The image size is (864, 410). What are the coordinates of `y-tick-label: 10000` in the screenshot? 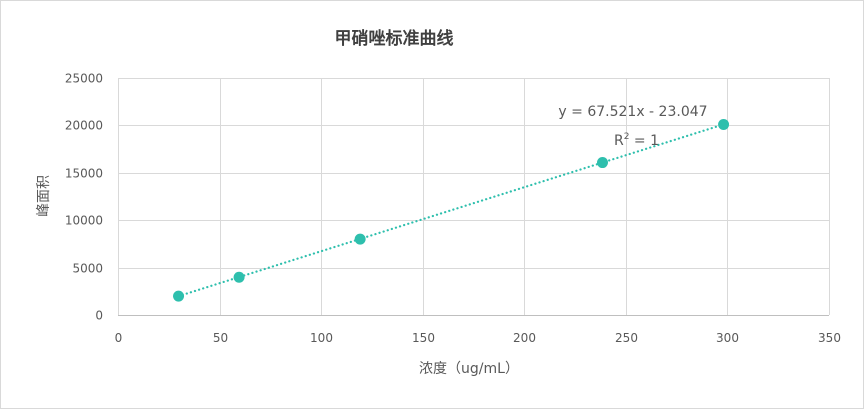 It's located at (84, 221).